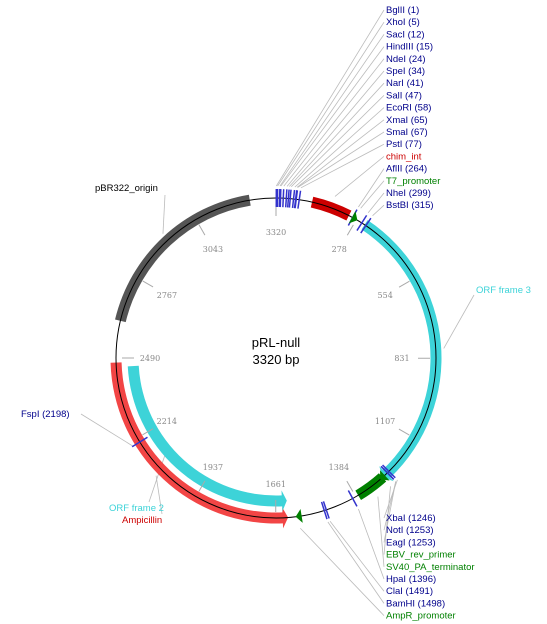 The width and height of the screenshot is (547, 624). I want to click on feature-ampicillin, so click(199, 445).